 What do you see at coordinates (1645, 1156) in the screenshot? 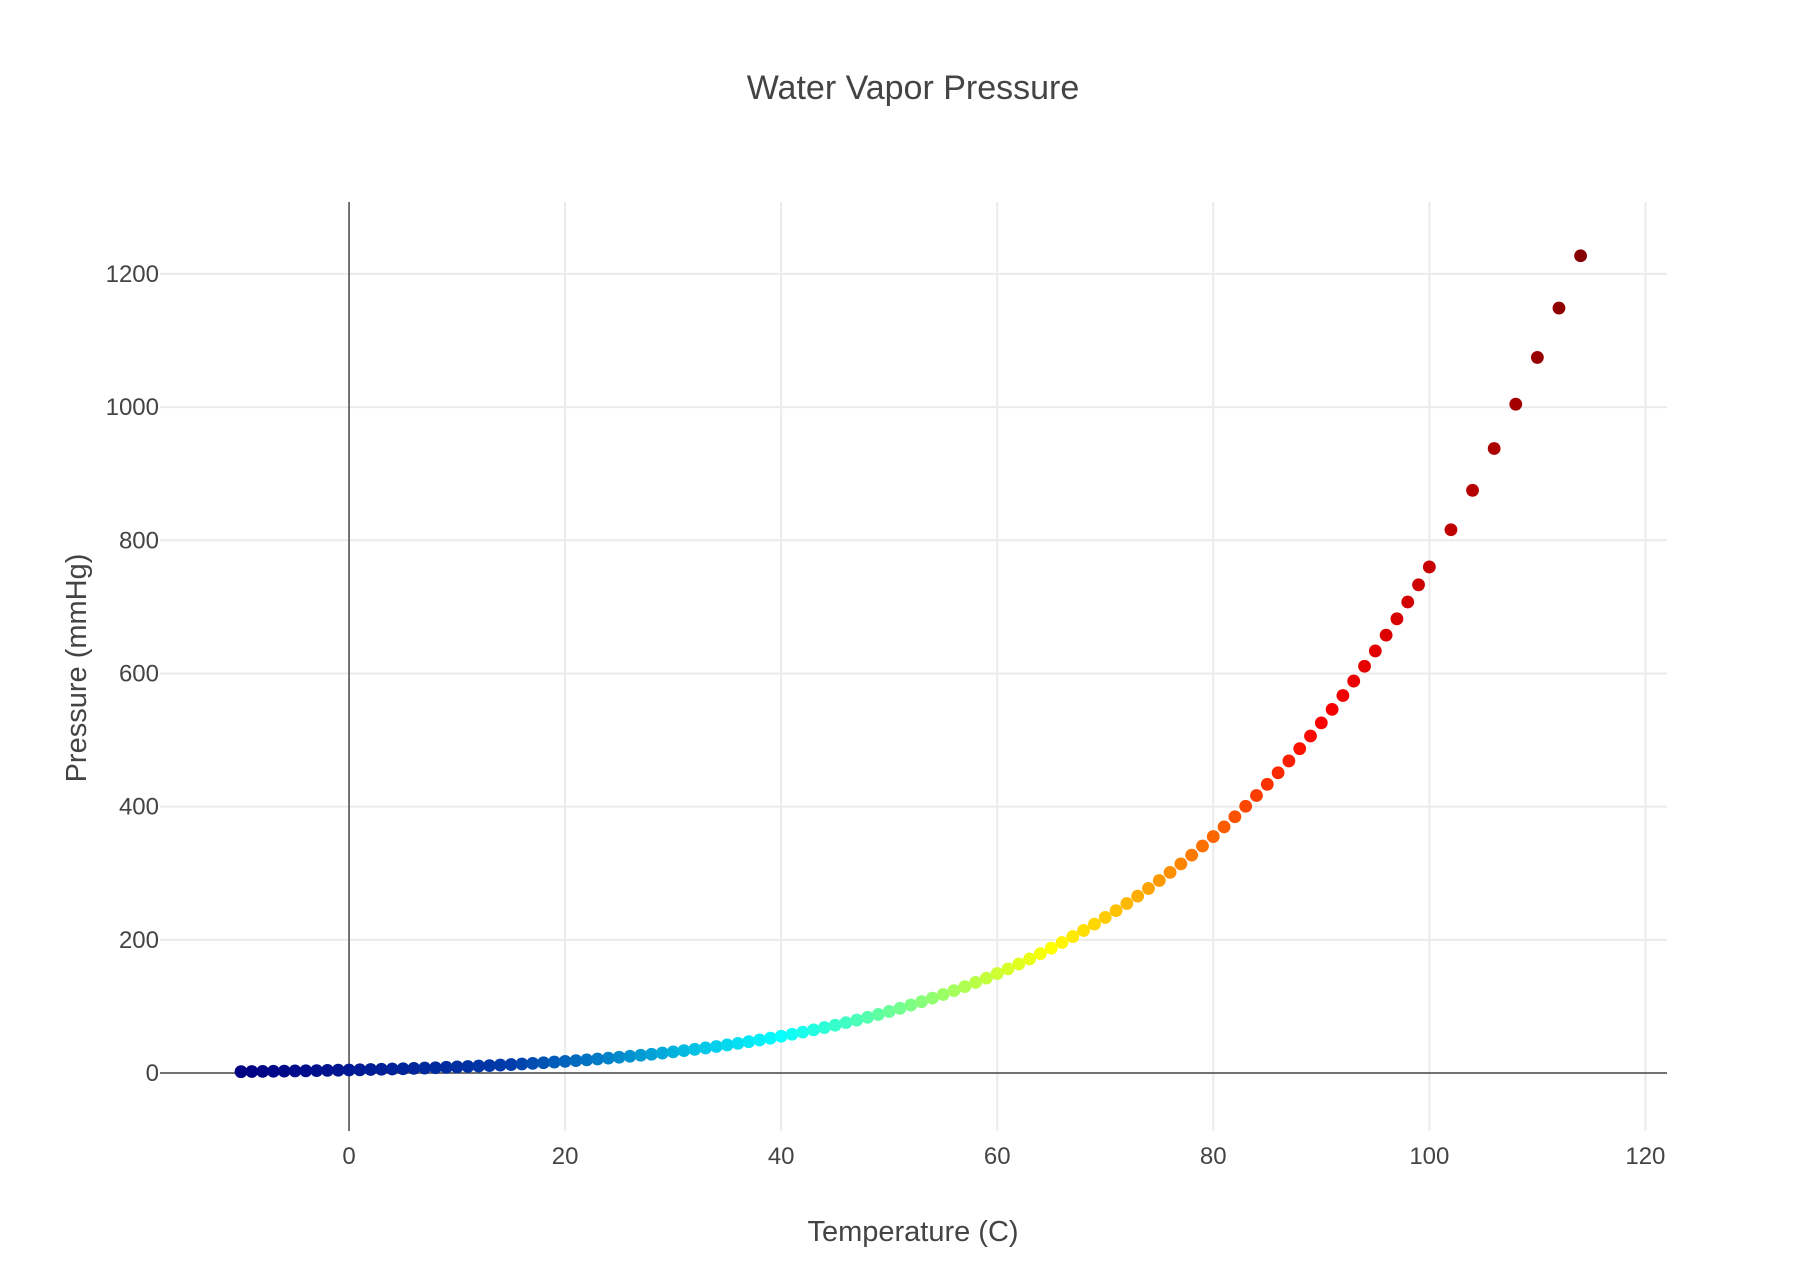
I see `x-tick-label: 120` at bounding box center [1645, 1156].